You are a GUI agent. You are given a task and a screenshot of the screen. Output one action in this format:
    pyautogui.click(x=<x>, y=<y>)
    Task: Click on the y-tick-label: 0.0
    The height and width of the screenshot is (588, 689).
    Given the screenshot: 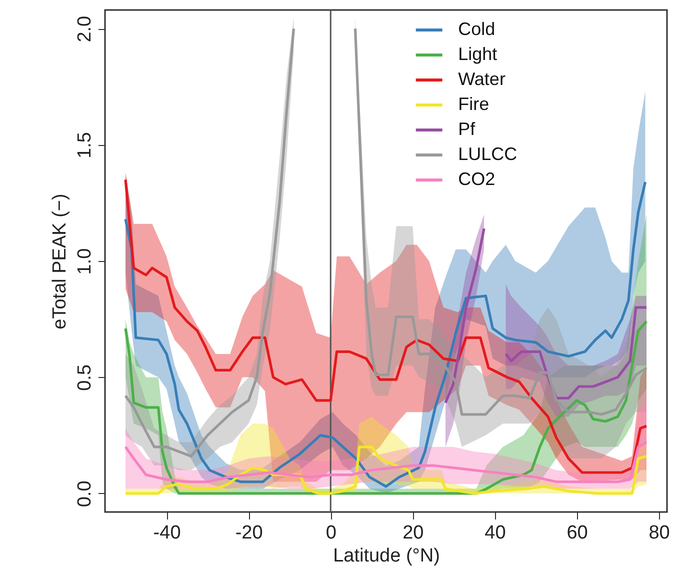 What is the action you would take?
    pyautogui.click(x=85, y=494)
    